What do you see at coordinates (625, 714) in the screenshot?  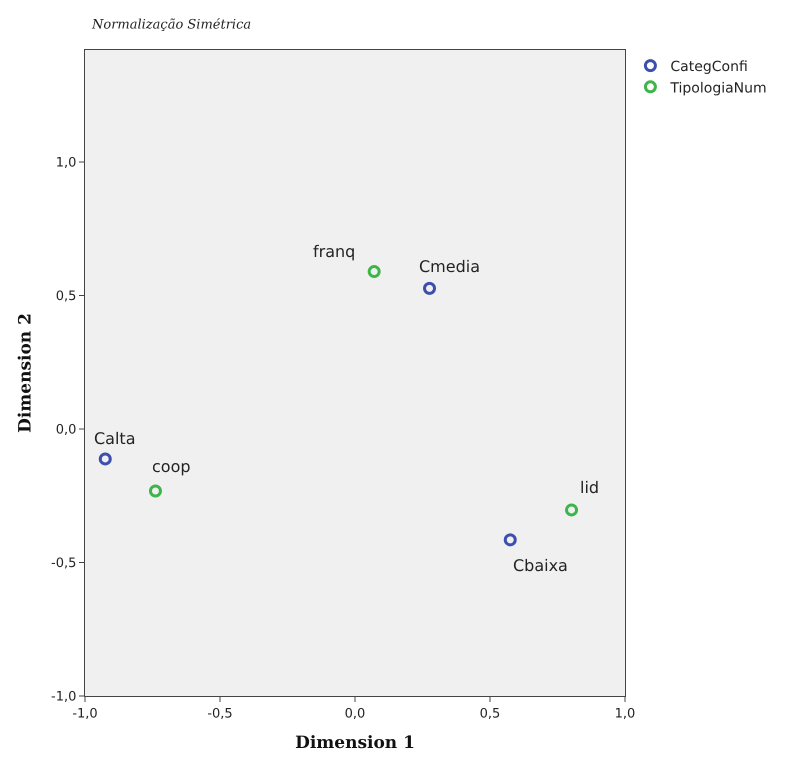 I see `x-tick-label: 1,0` at bounding box center [625, 714].